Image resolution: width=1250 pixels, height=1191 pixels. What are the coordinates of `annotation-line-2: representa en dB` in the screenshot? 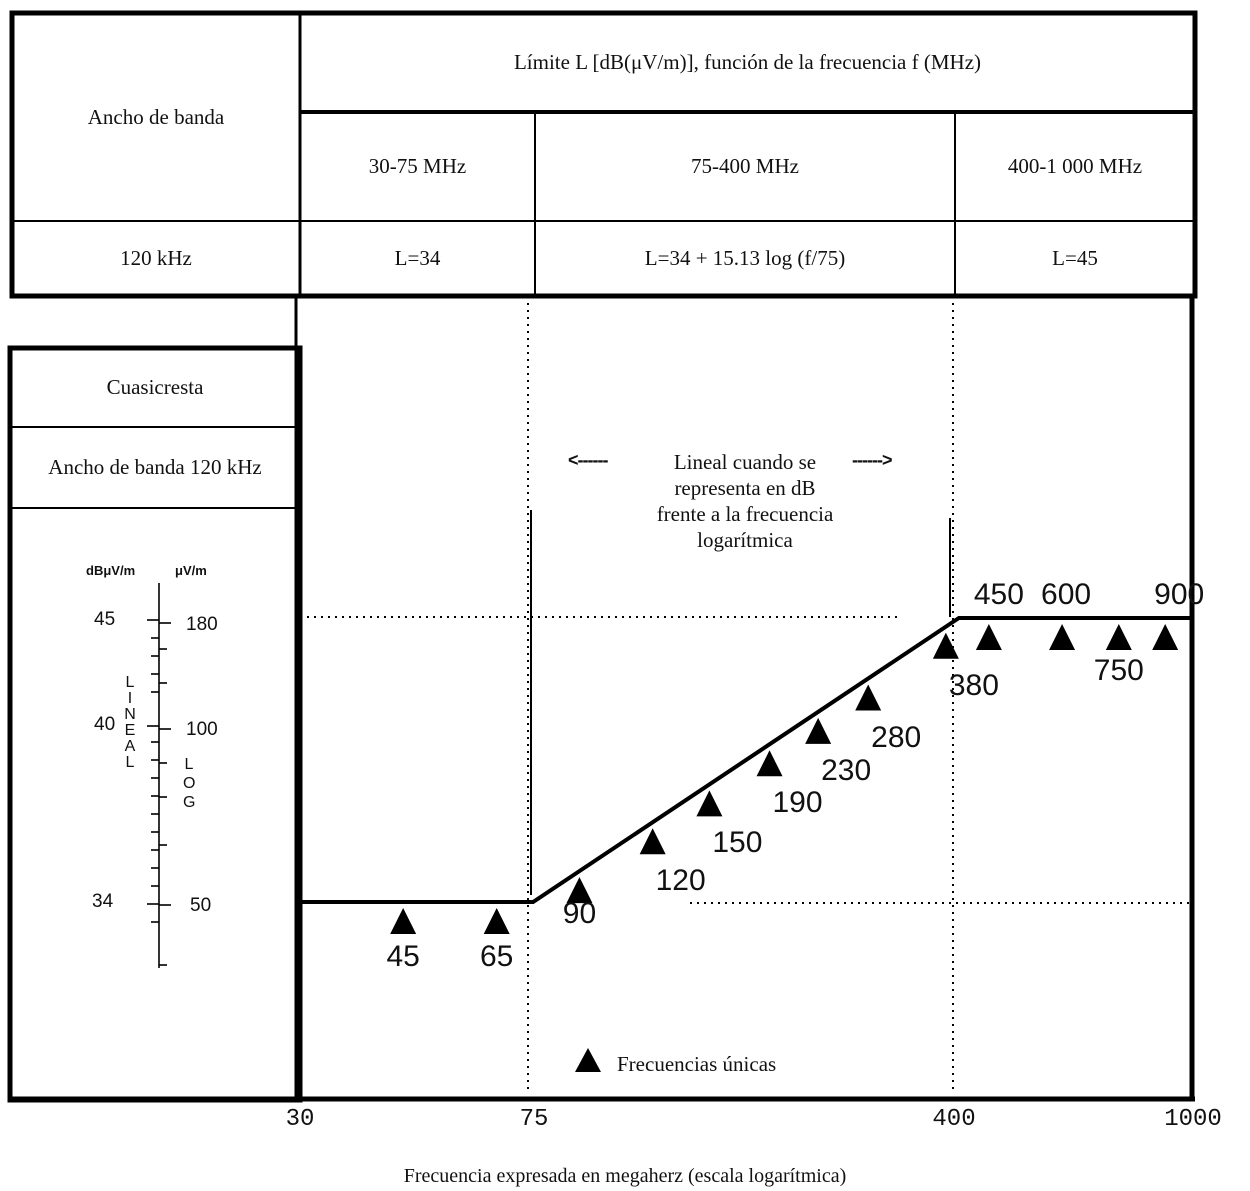 It's located at (745, 488).